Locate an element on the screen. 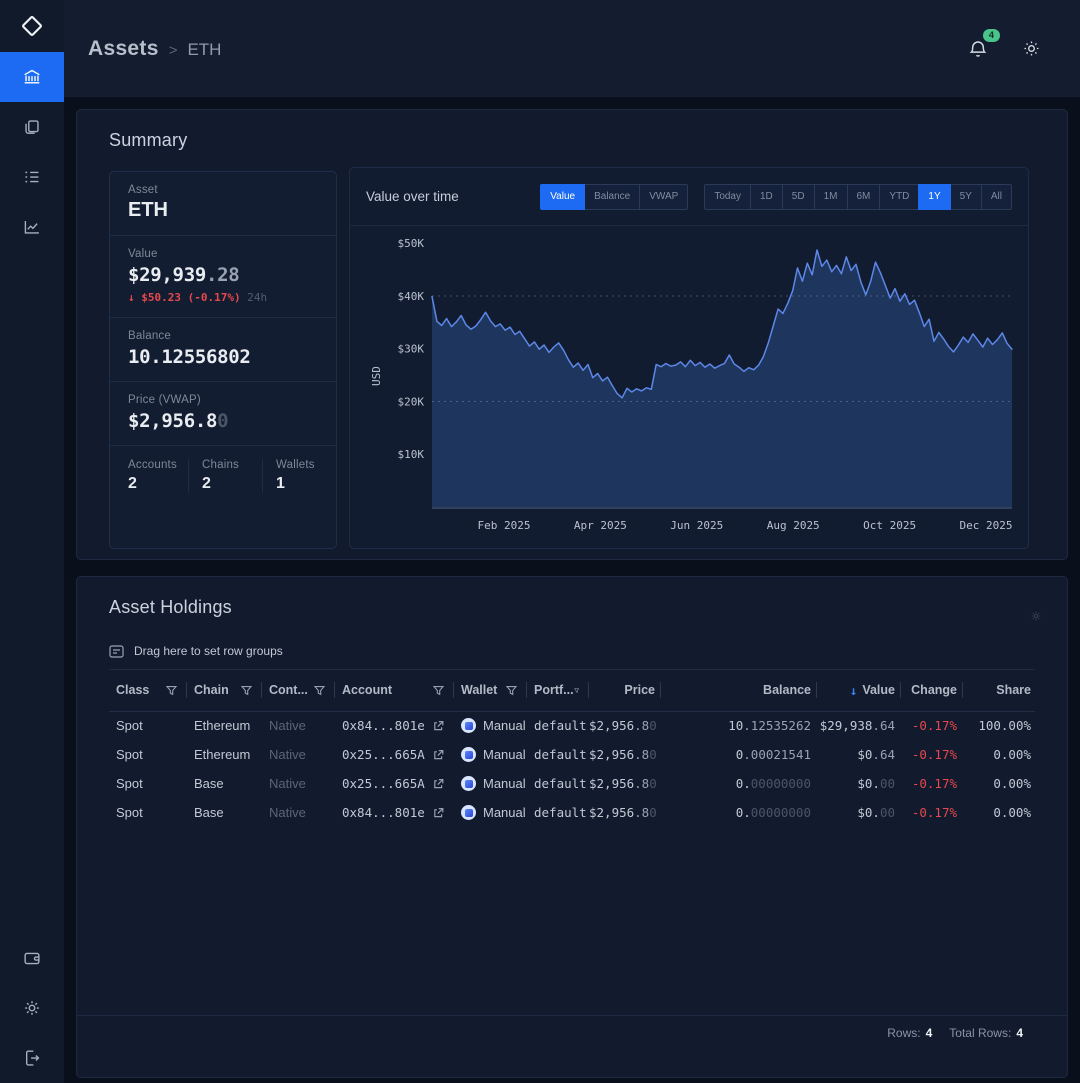 Image resolution: width=1080 pixels, height=1083 pixels. column-header-account: Account is located at coordinates (394, 690).